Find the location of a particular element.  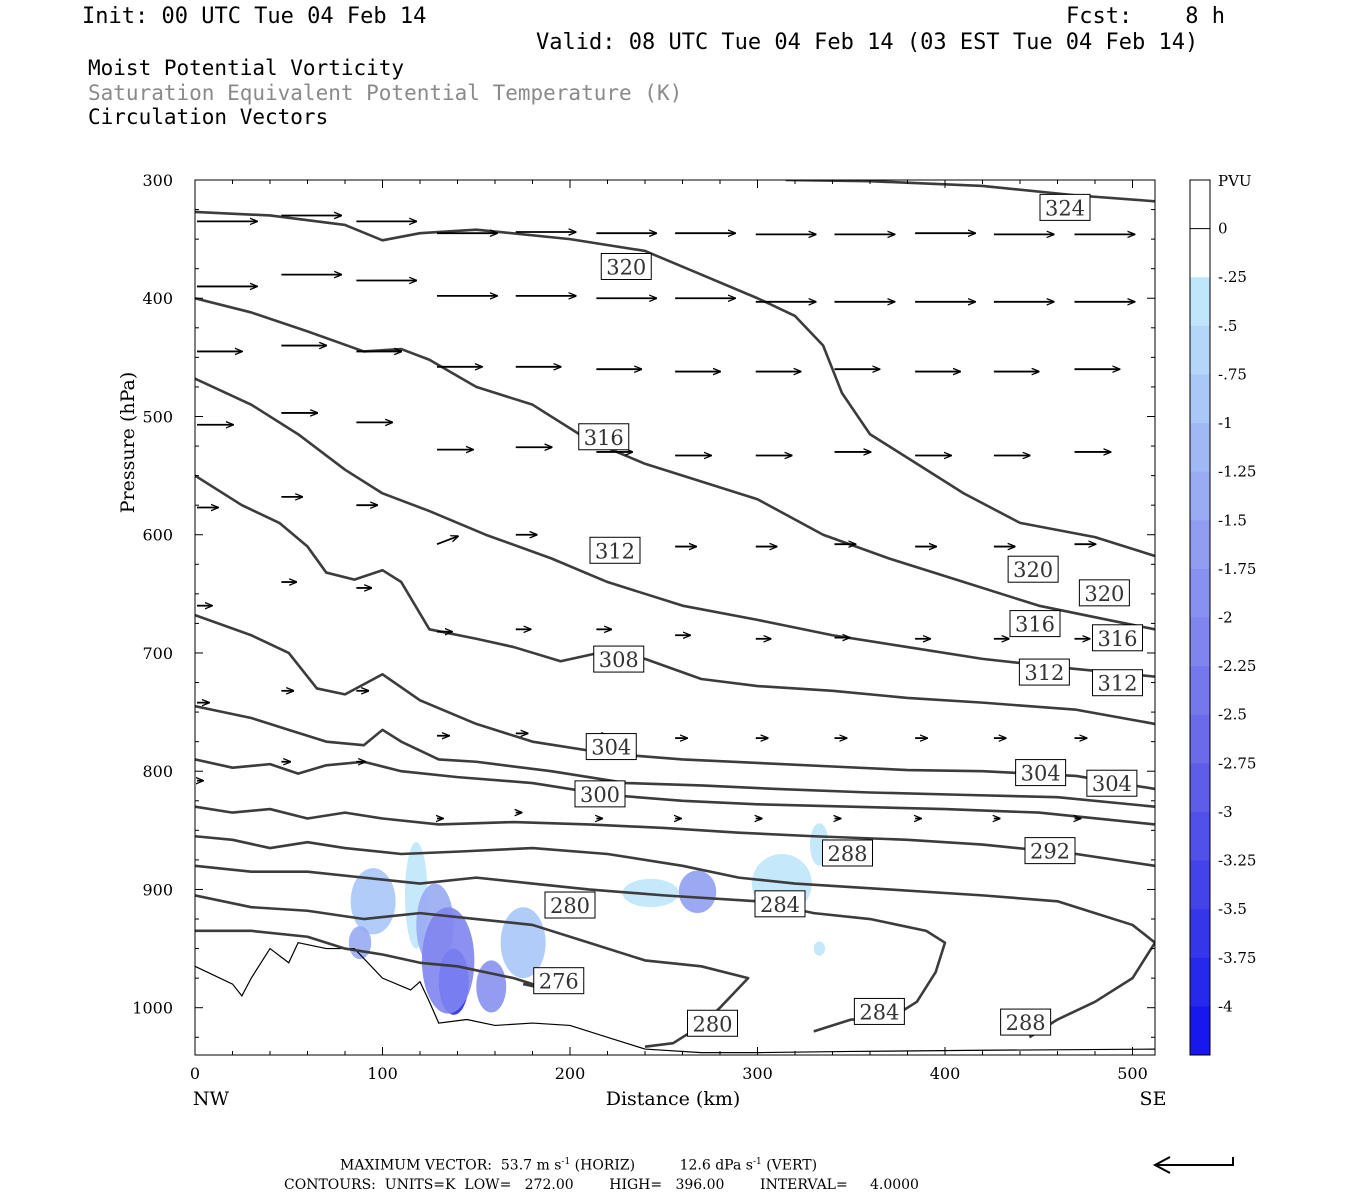

colorbar-level: -1.25 is located at coordinates (1237, 472).